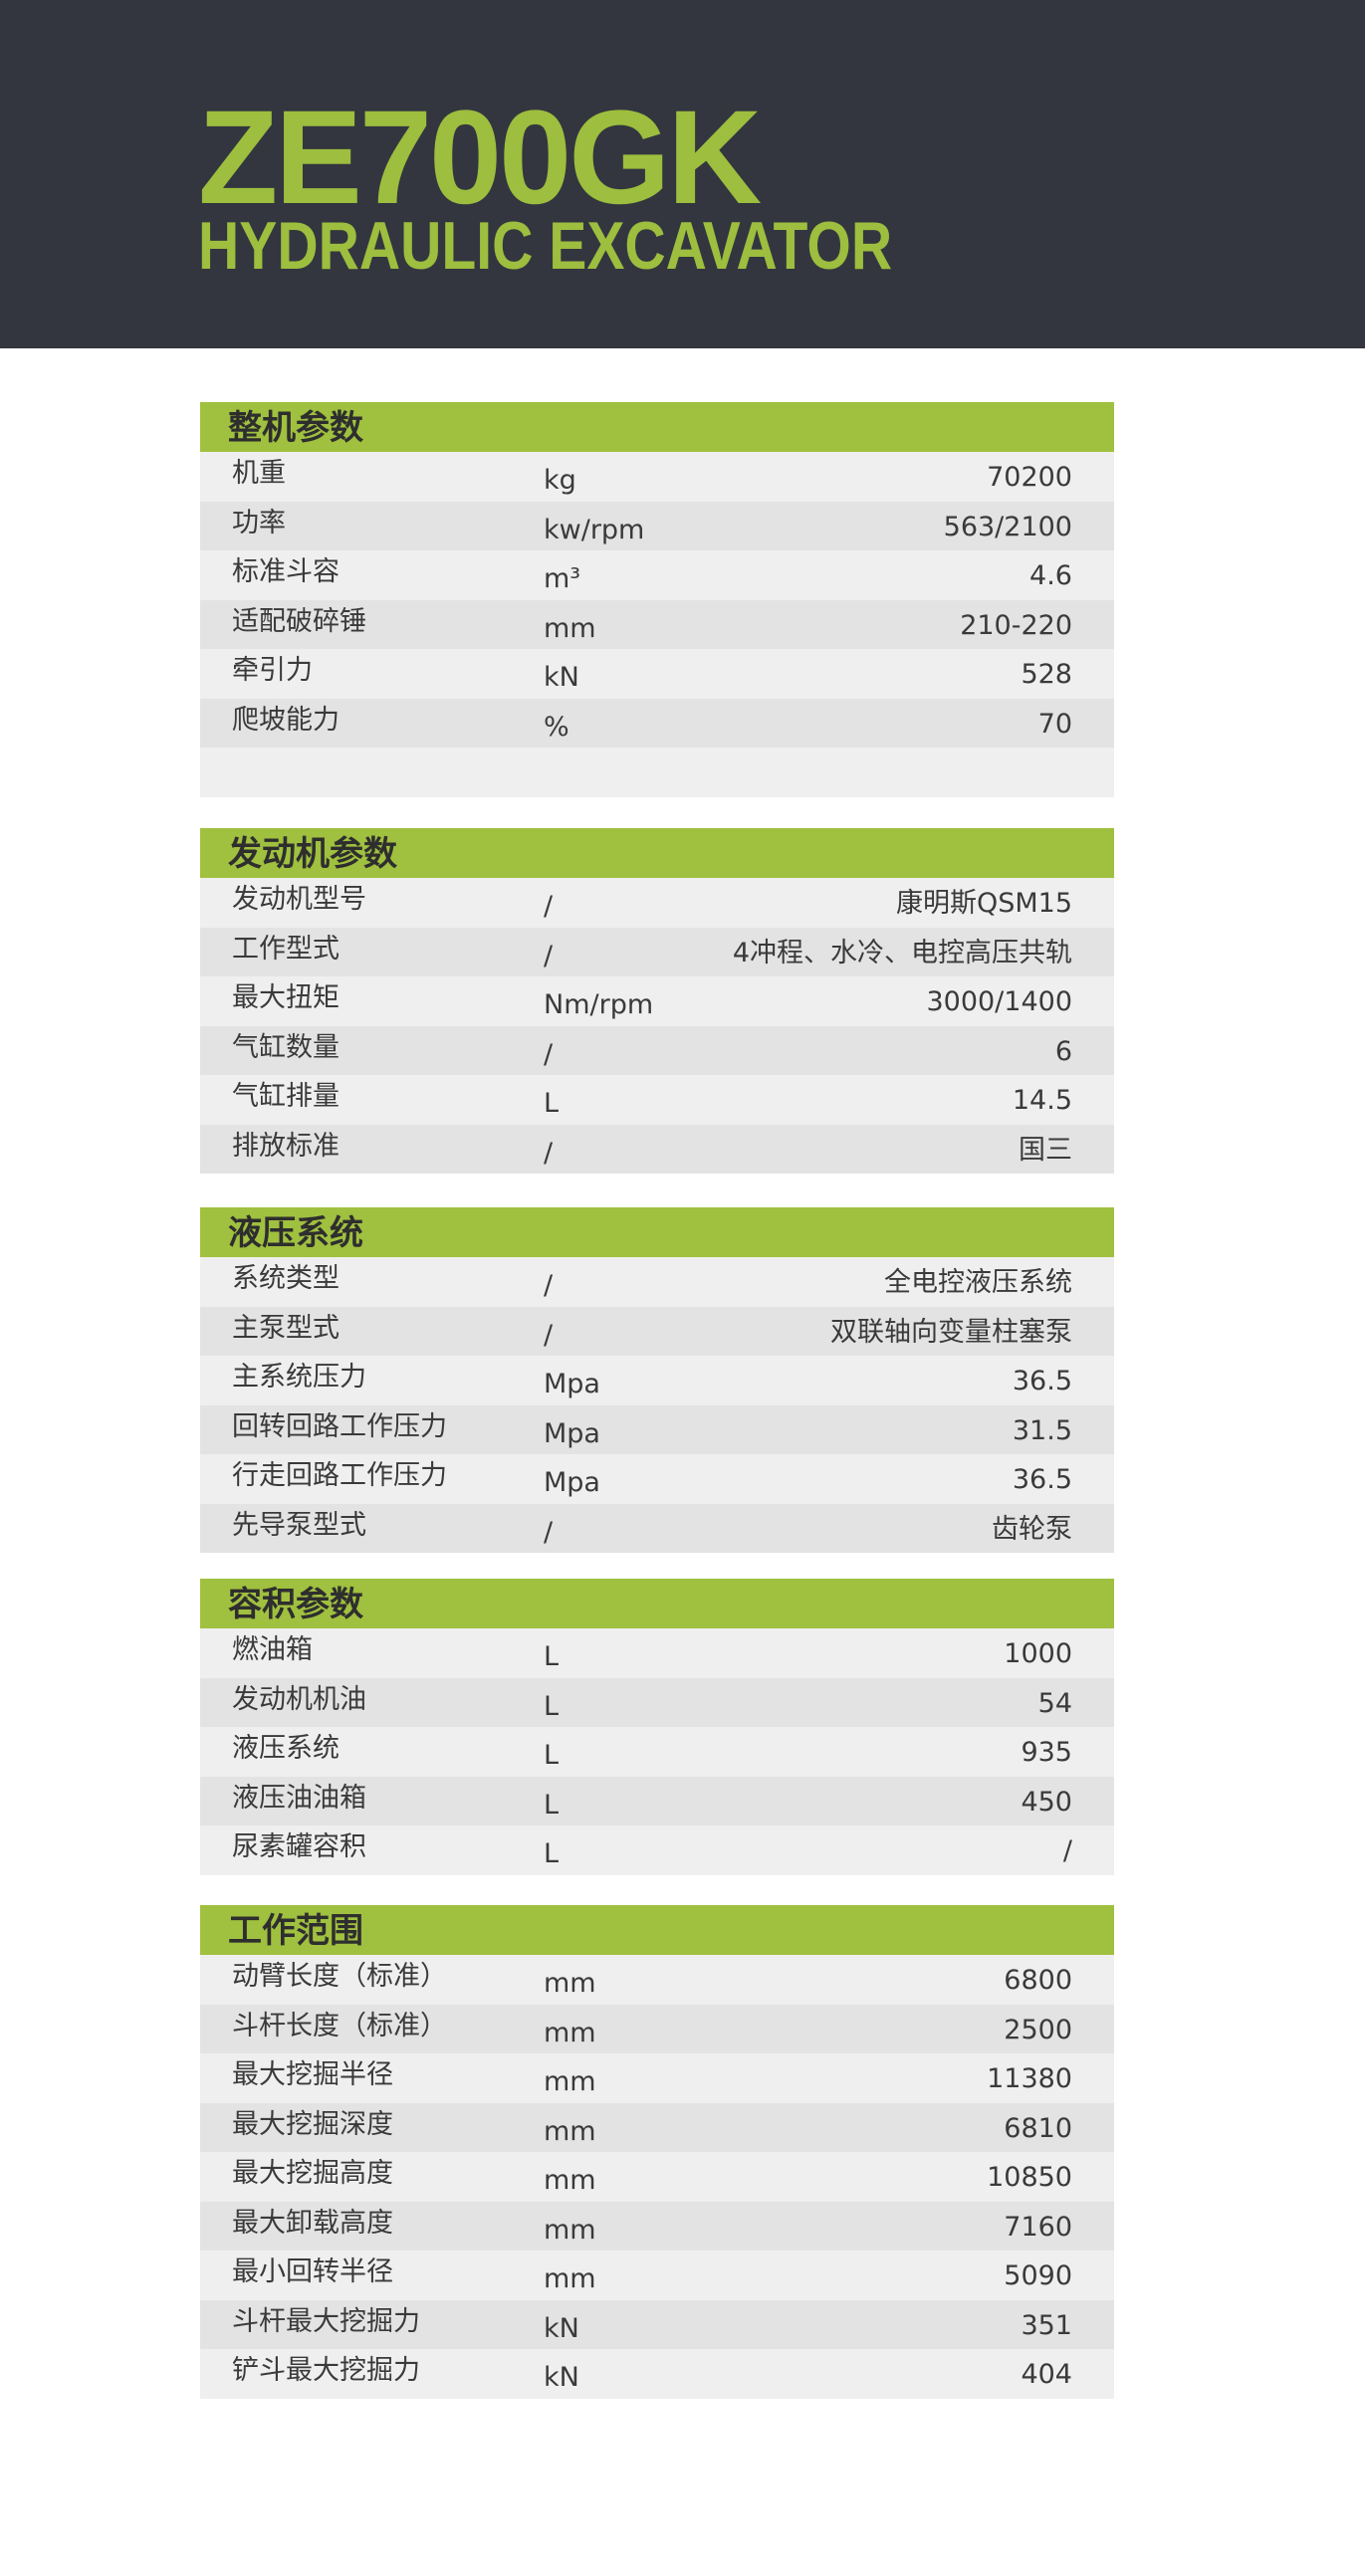  I want to click on header-banner: ZE700GK HYDRAULIC EXCAVATOR, so click(682, 174).